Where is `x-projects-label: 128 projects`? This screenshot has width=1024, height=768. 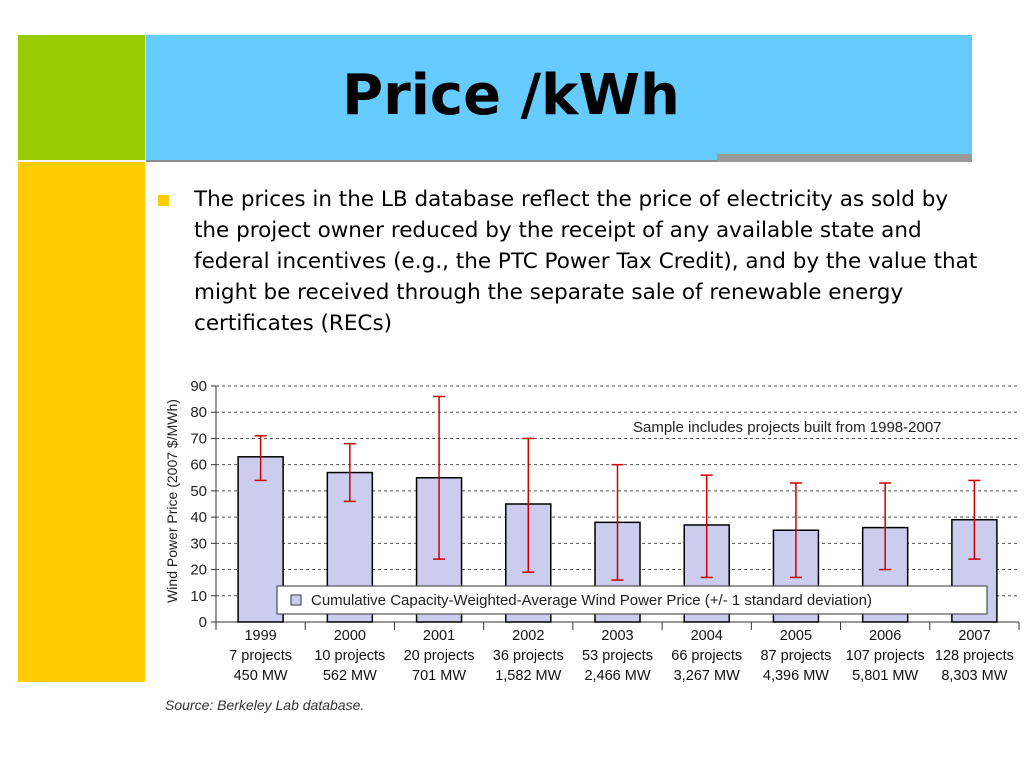
x-projects-label: 128 projects is located at coordinates (974, 656).